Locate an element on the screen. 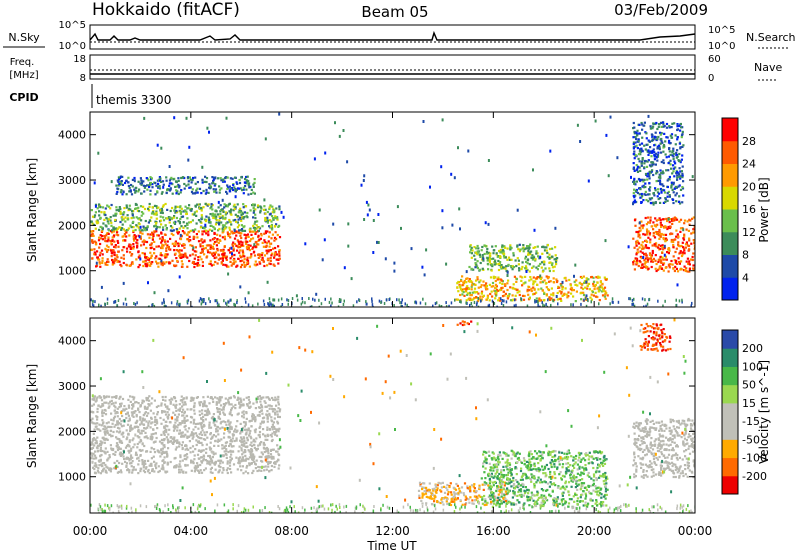 This screenshot has height=554, width=800. y-tick-label: 2000 is located at coordinates (72, 225).